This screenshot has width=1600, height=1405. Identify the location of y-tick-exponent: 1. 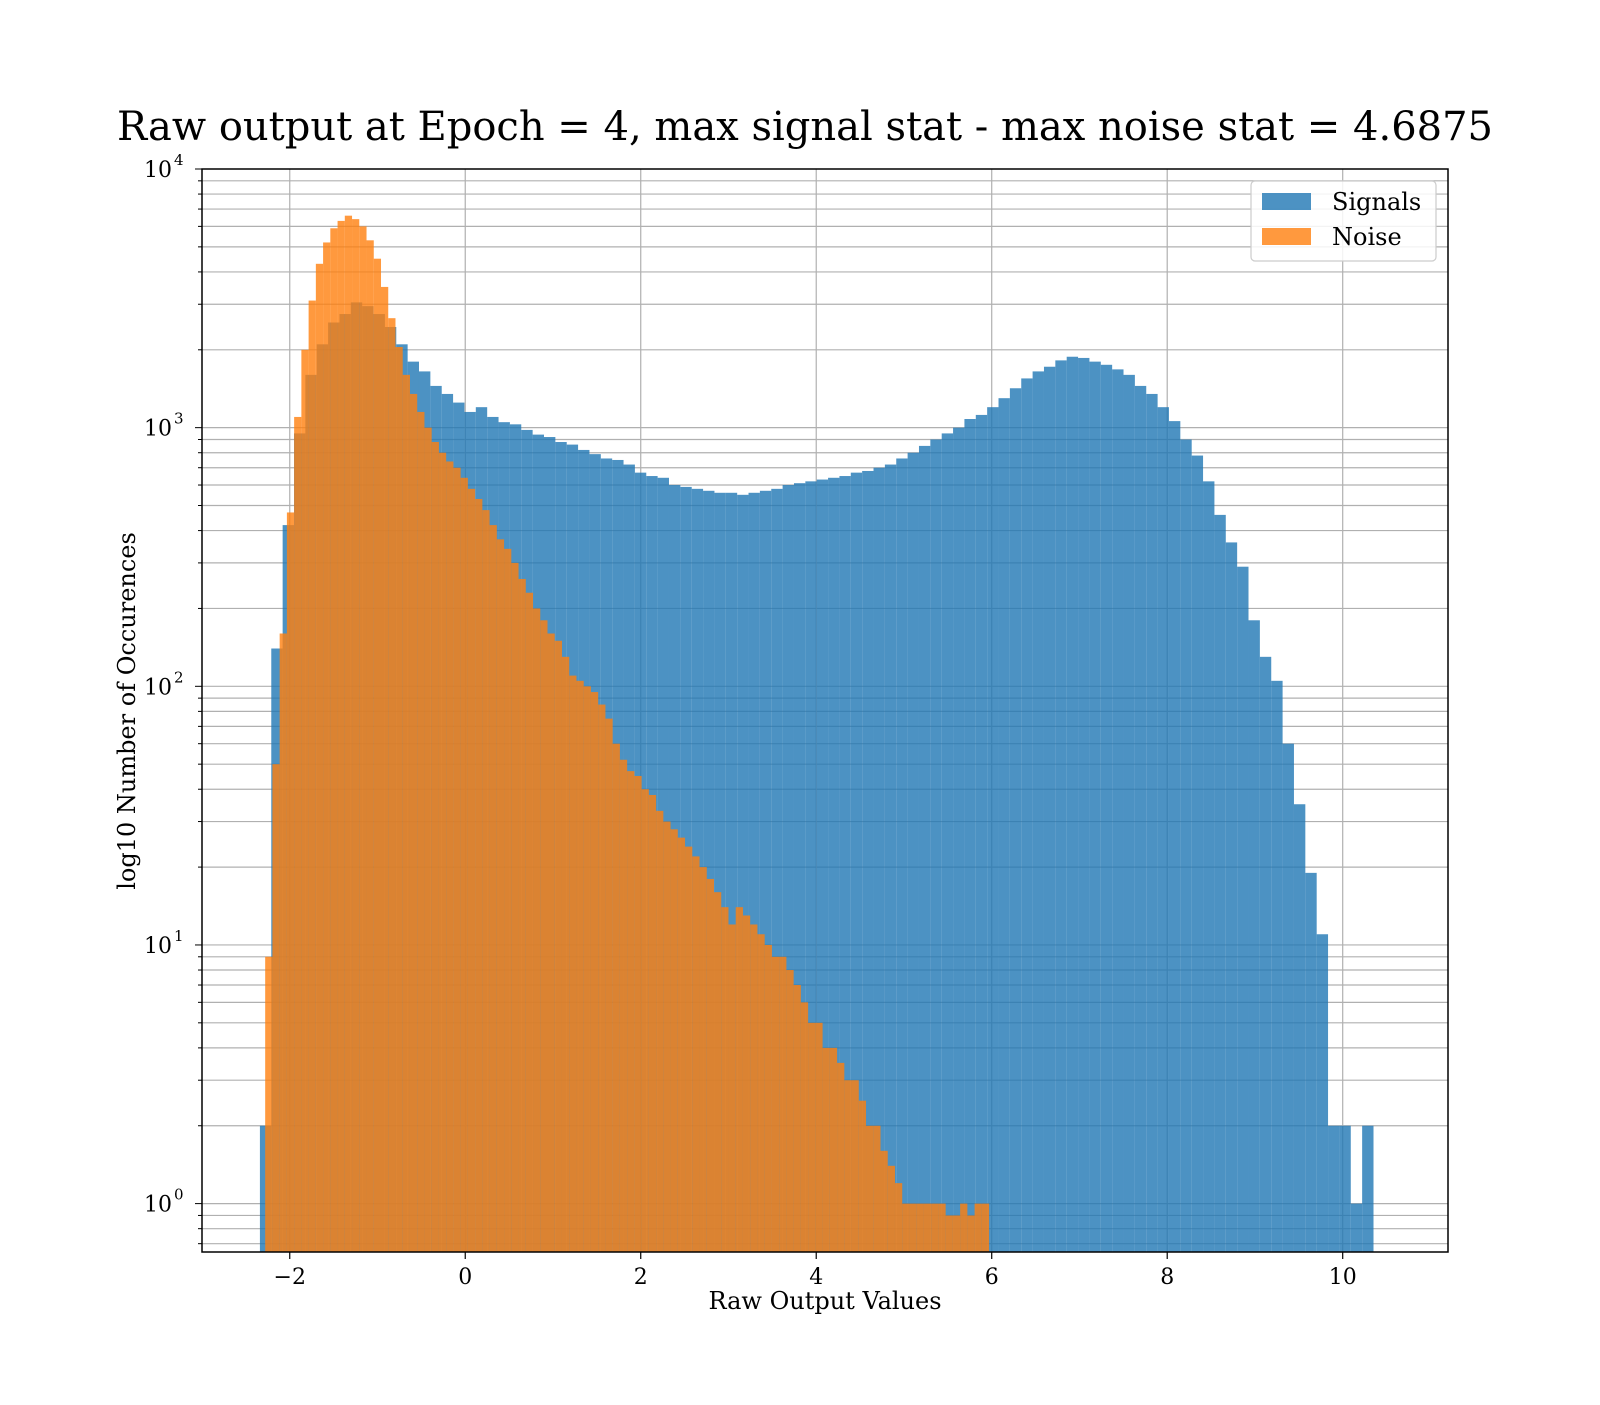
(179, 936).